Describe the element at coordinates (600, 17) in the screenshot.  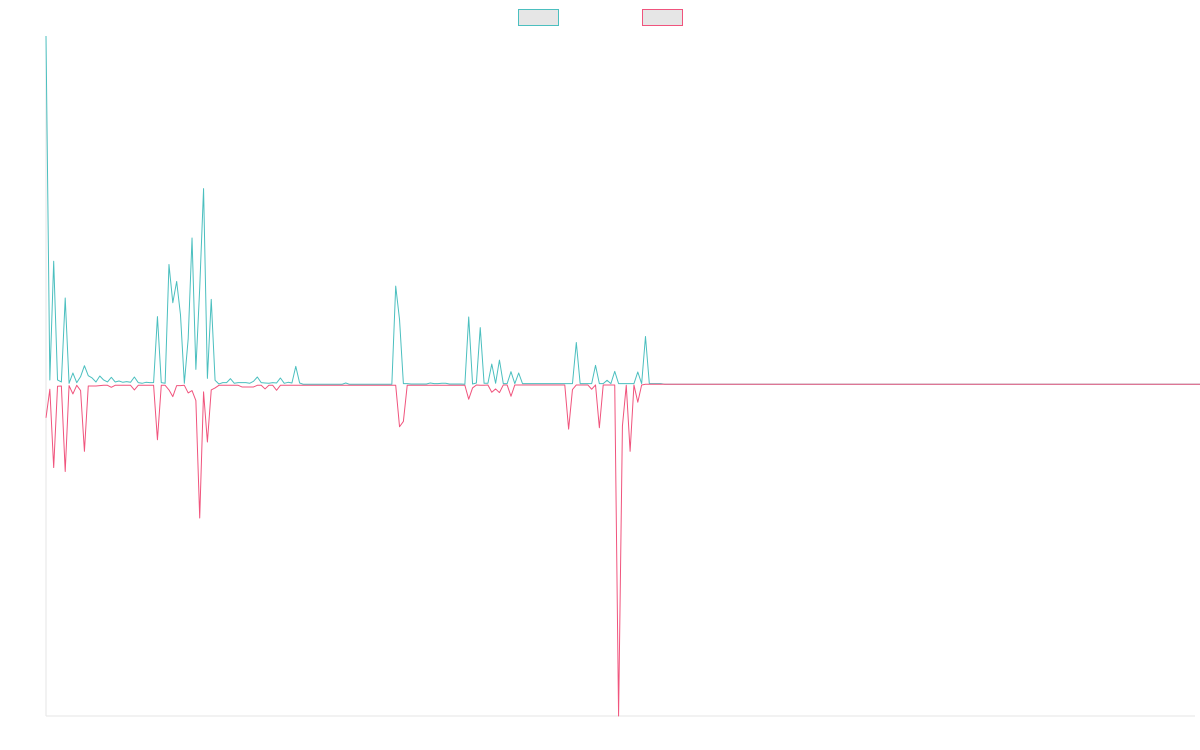
I see `legend` at that location.